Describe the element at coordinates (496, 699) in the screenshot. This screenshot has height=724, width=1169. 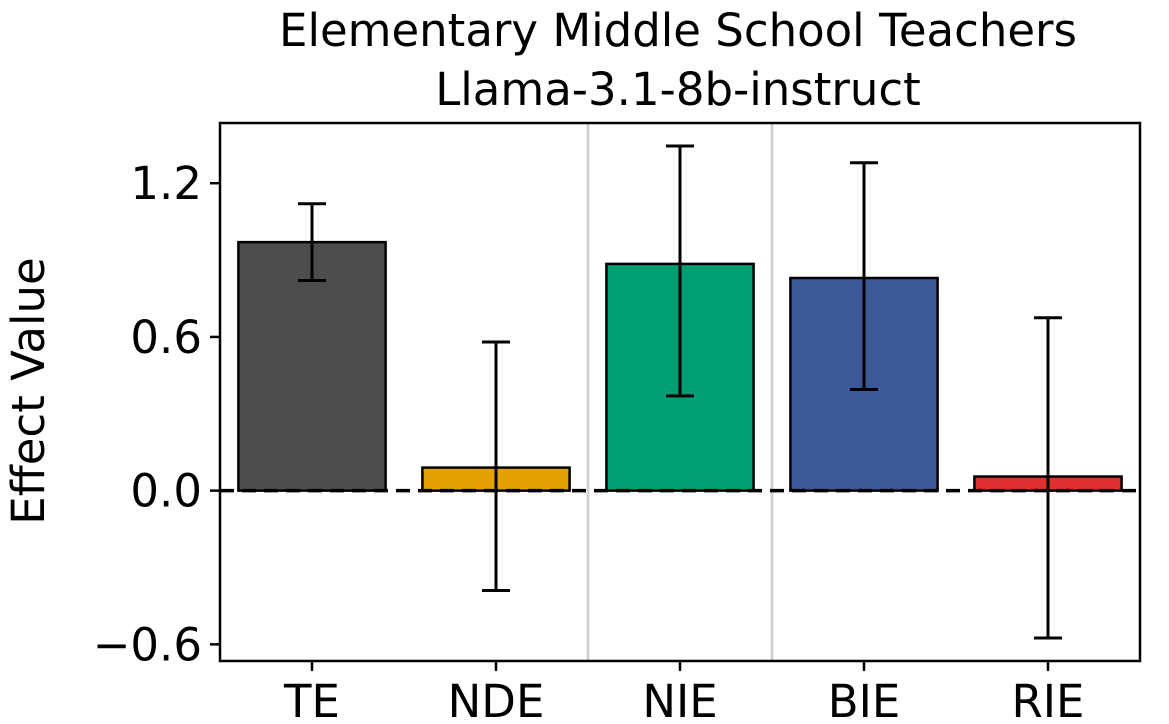
I see `x-tick-label: NDE` at that location.